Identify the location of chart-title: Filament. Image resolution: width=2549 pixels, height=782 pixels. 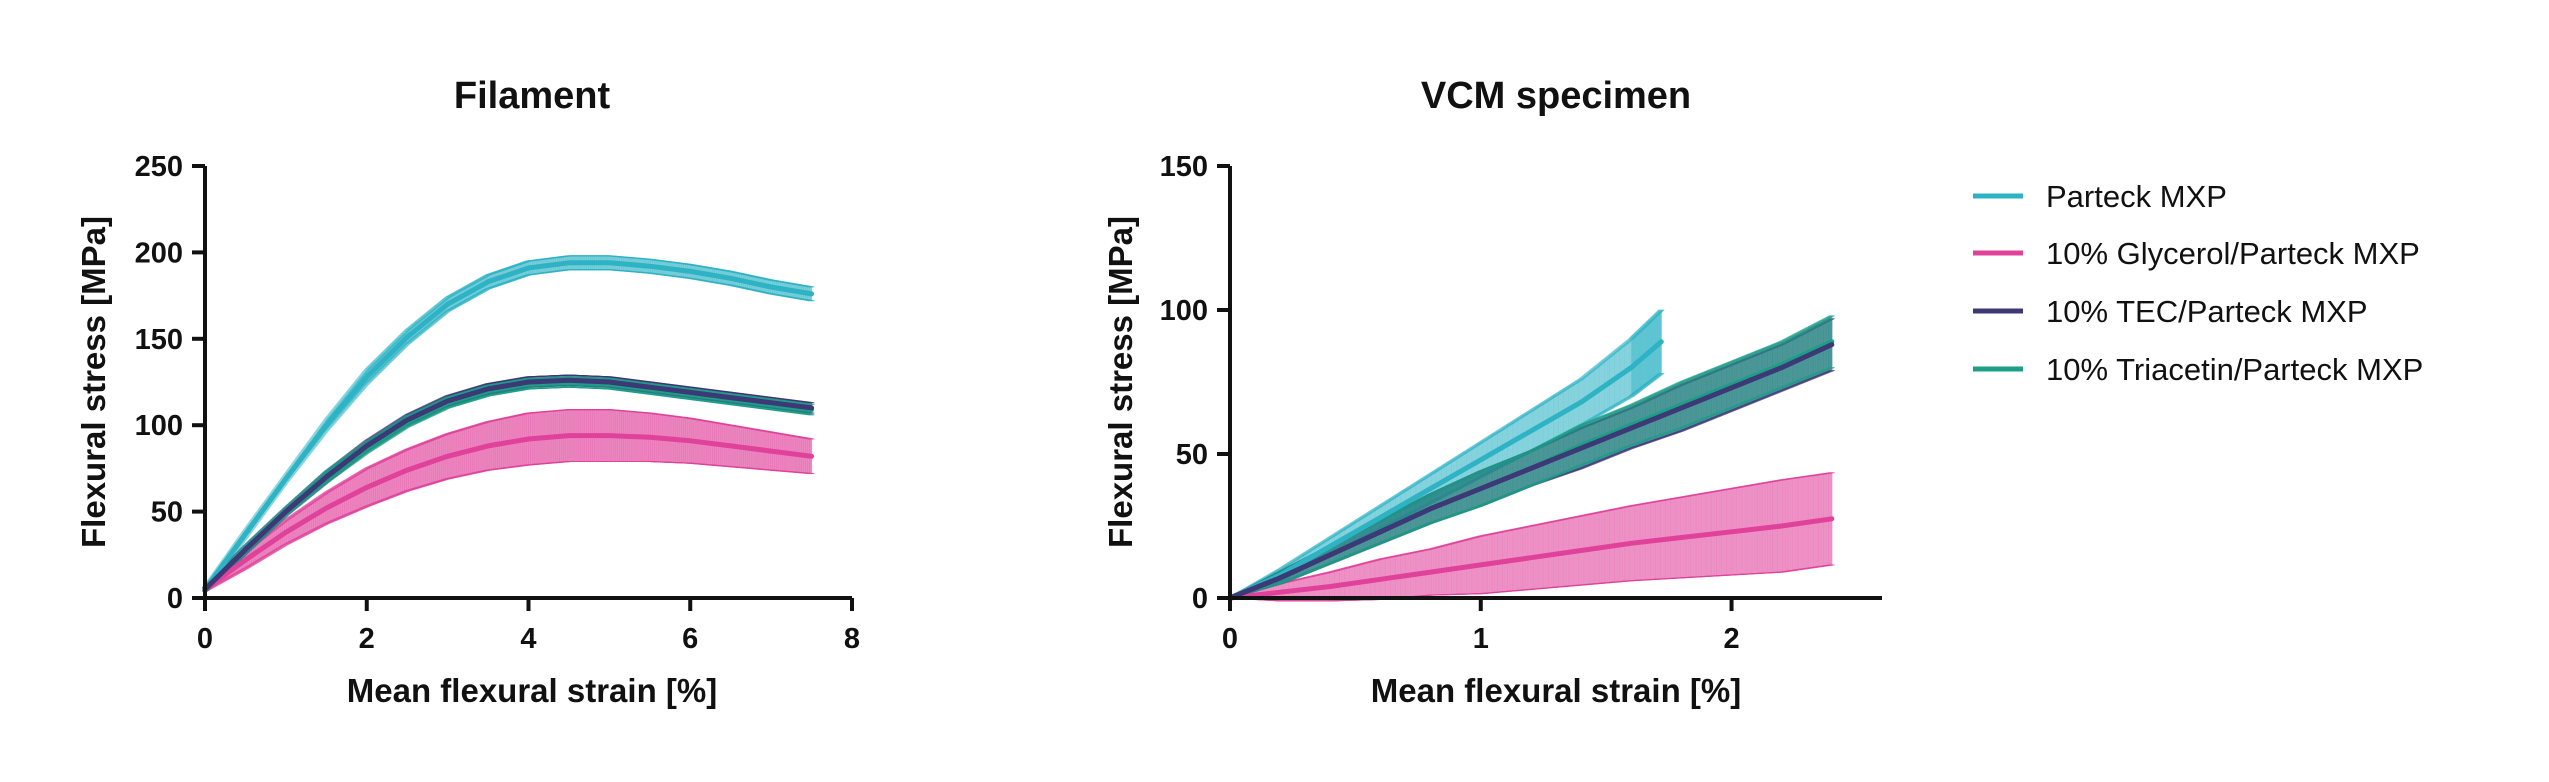
(532, 96).